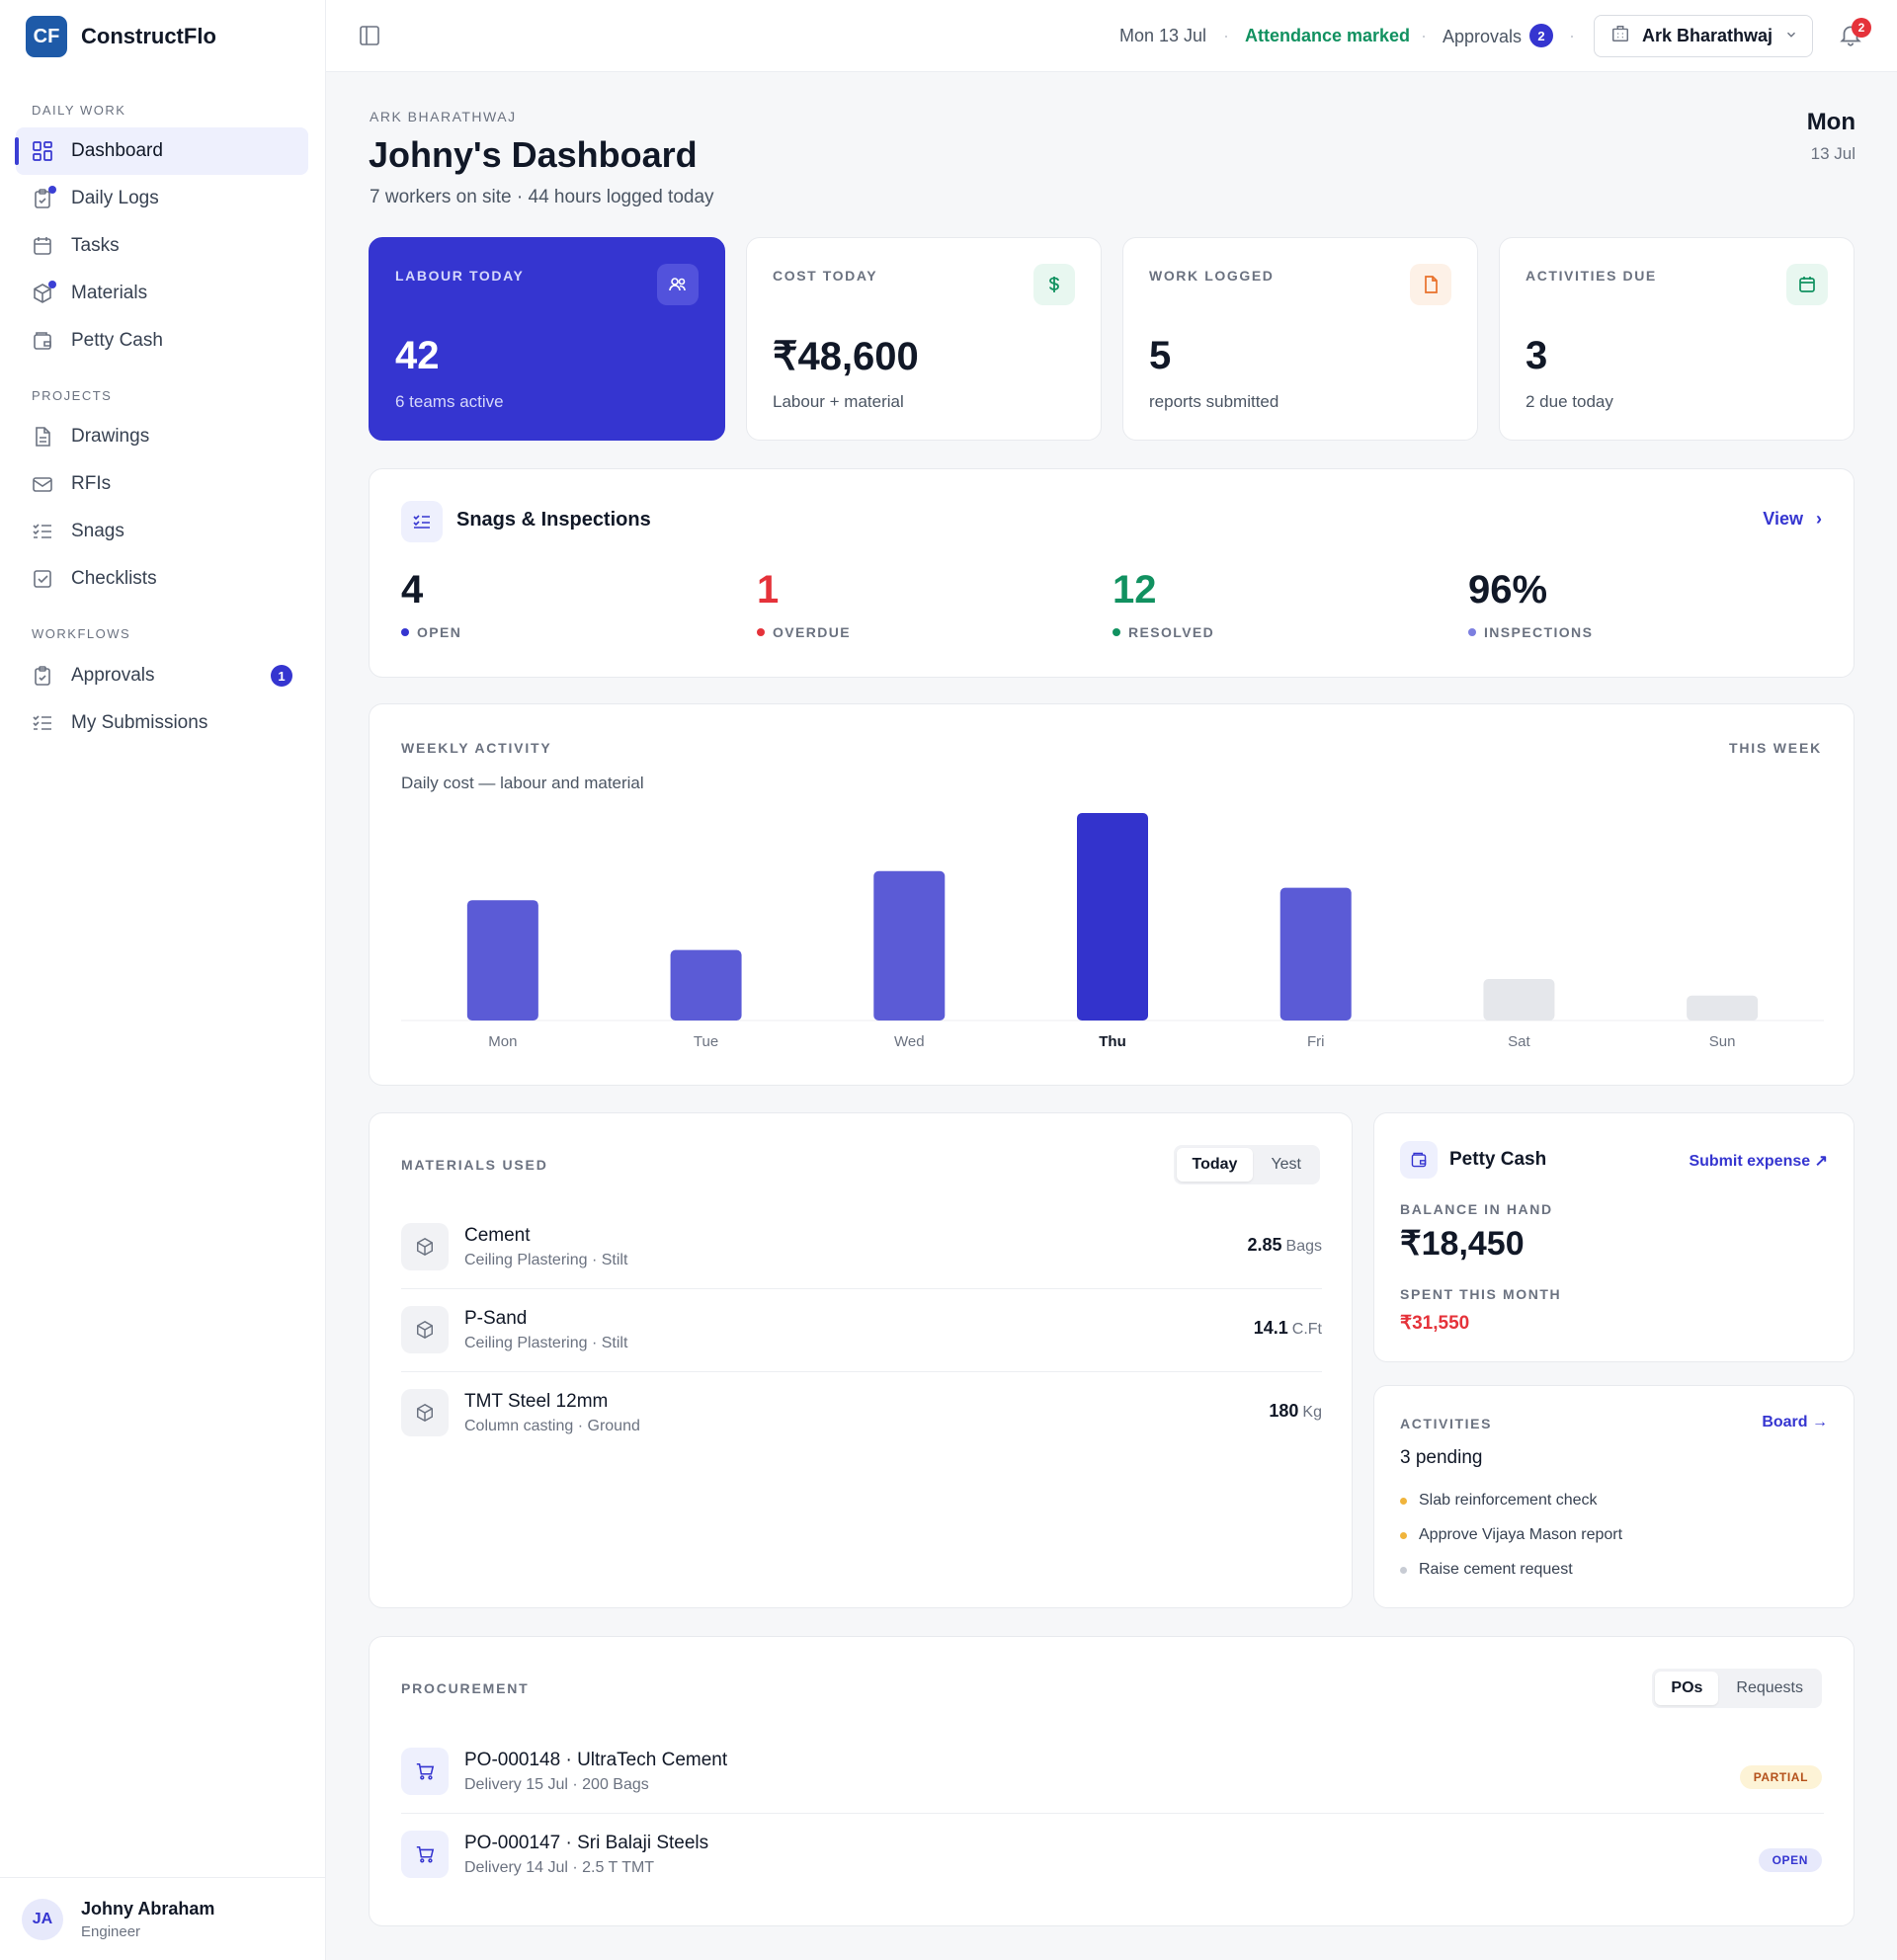 This screenshot has height=1960, width=1897. I want to click on clipboard-check-icon, so click(42, 676).